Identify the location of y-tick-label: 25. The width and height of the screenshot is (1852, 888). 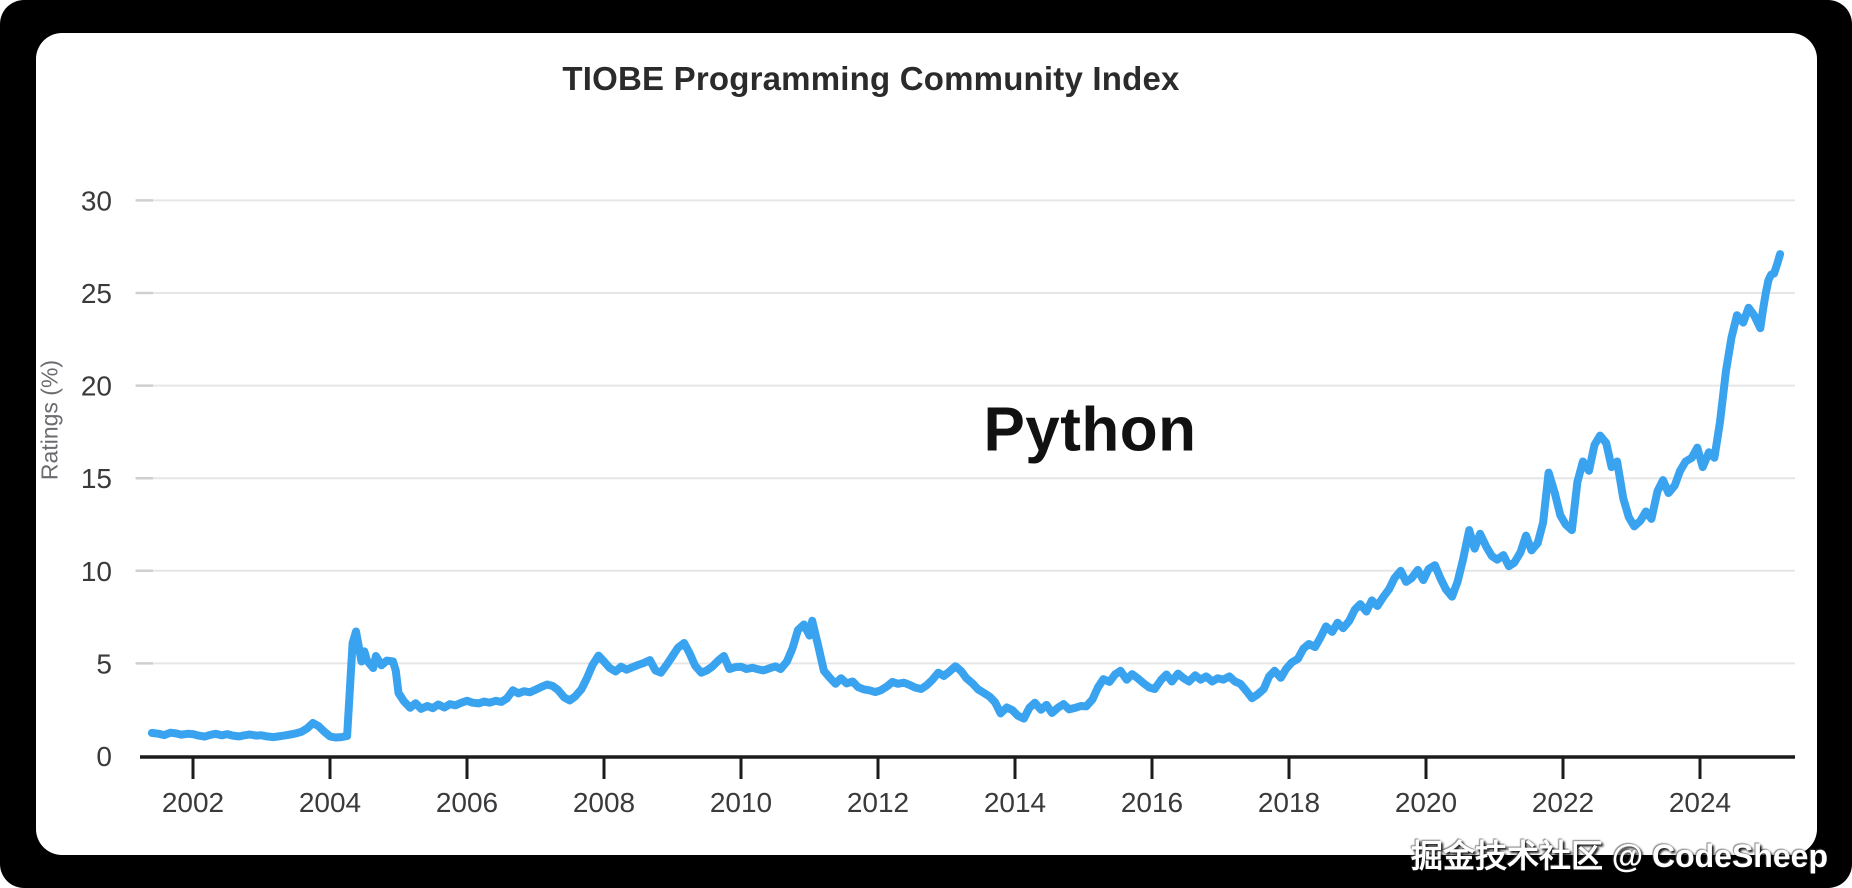
(96, 293).